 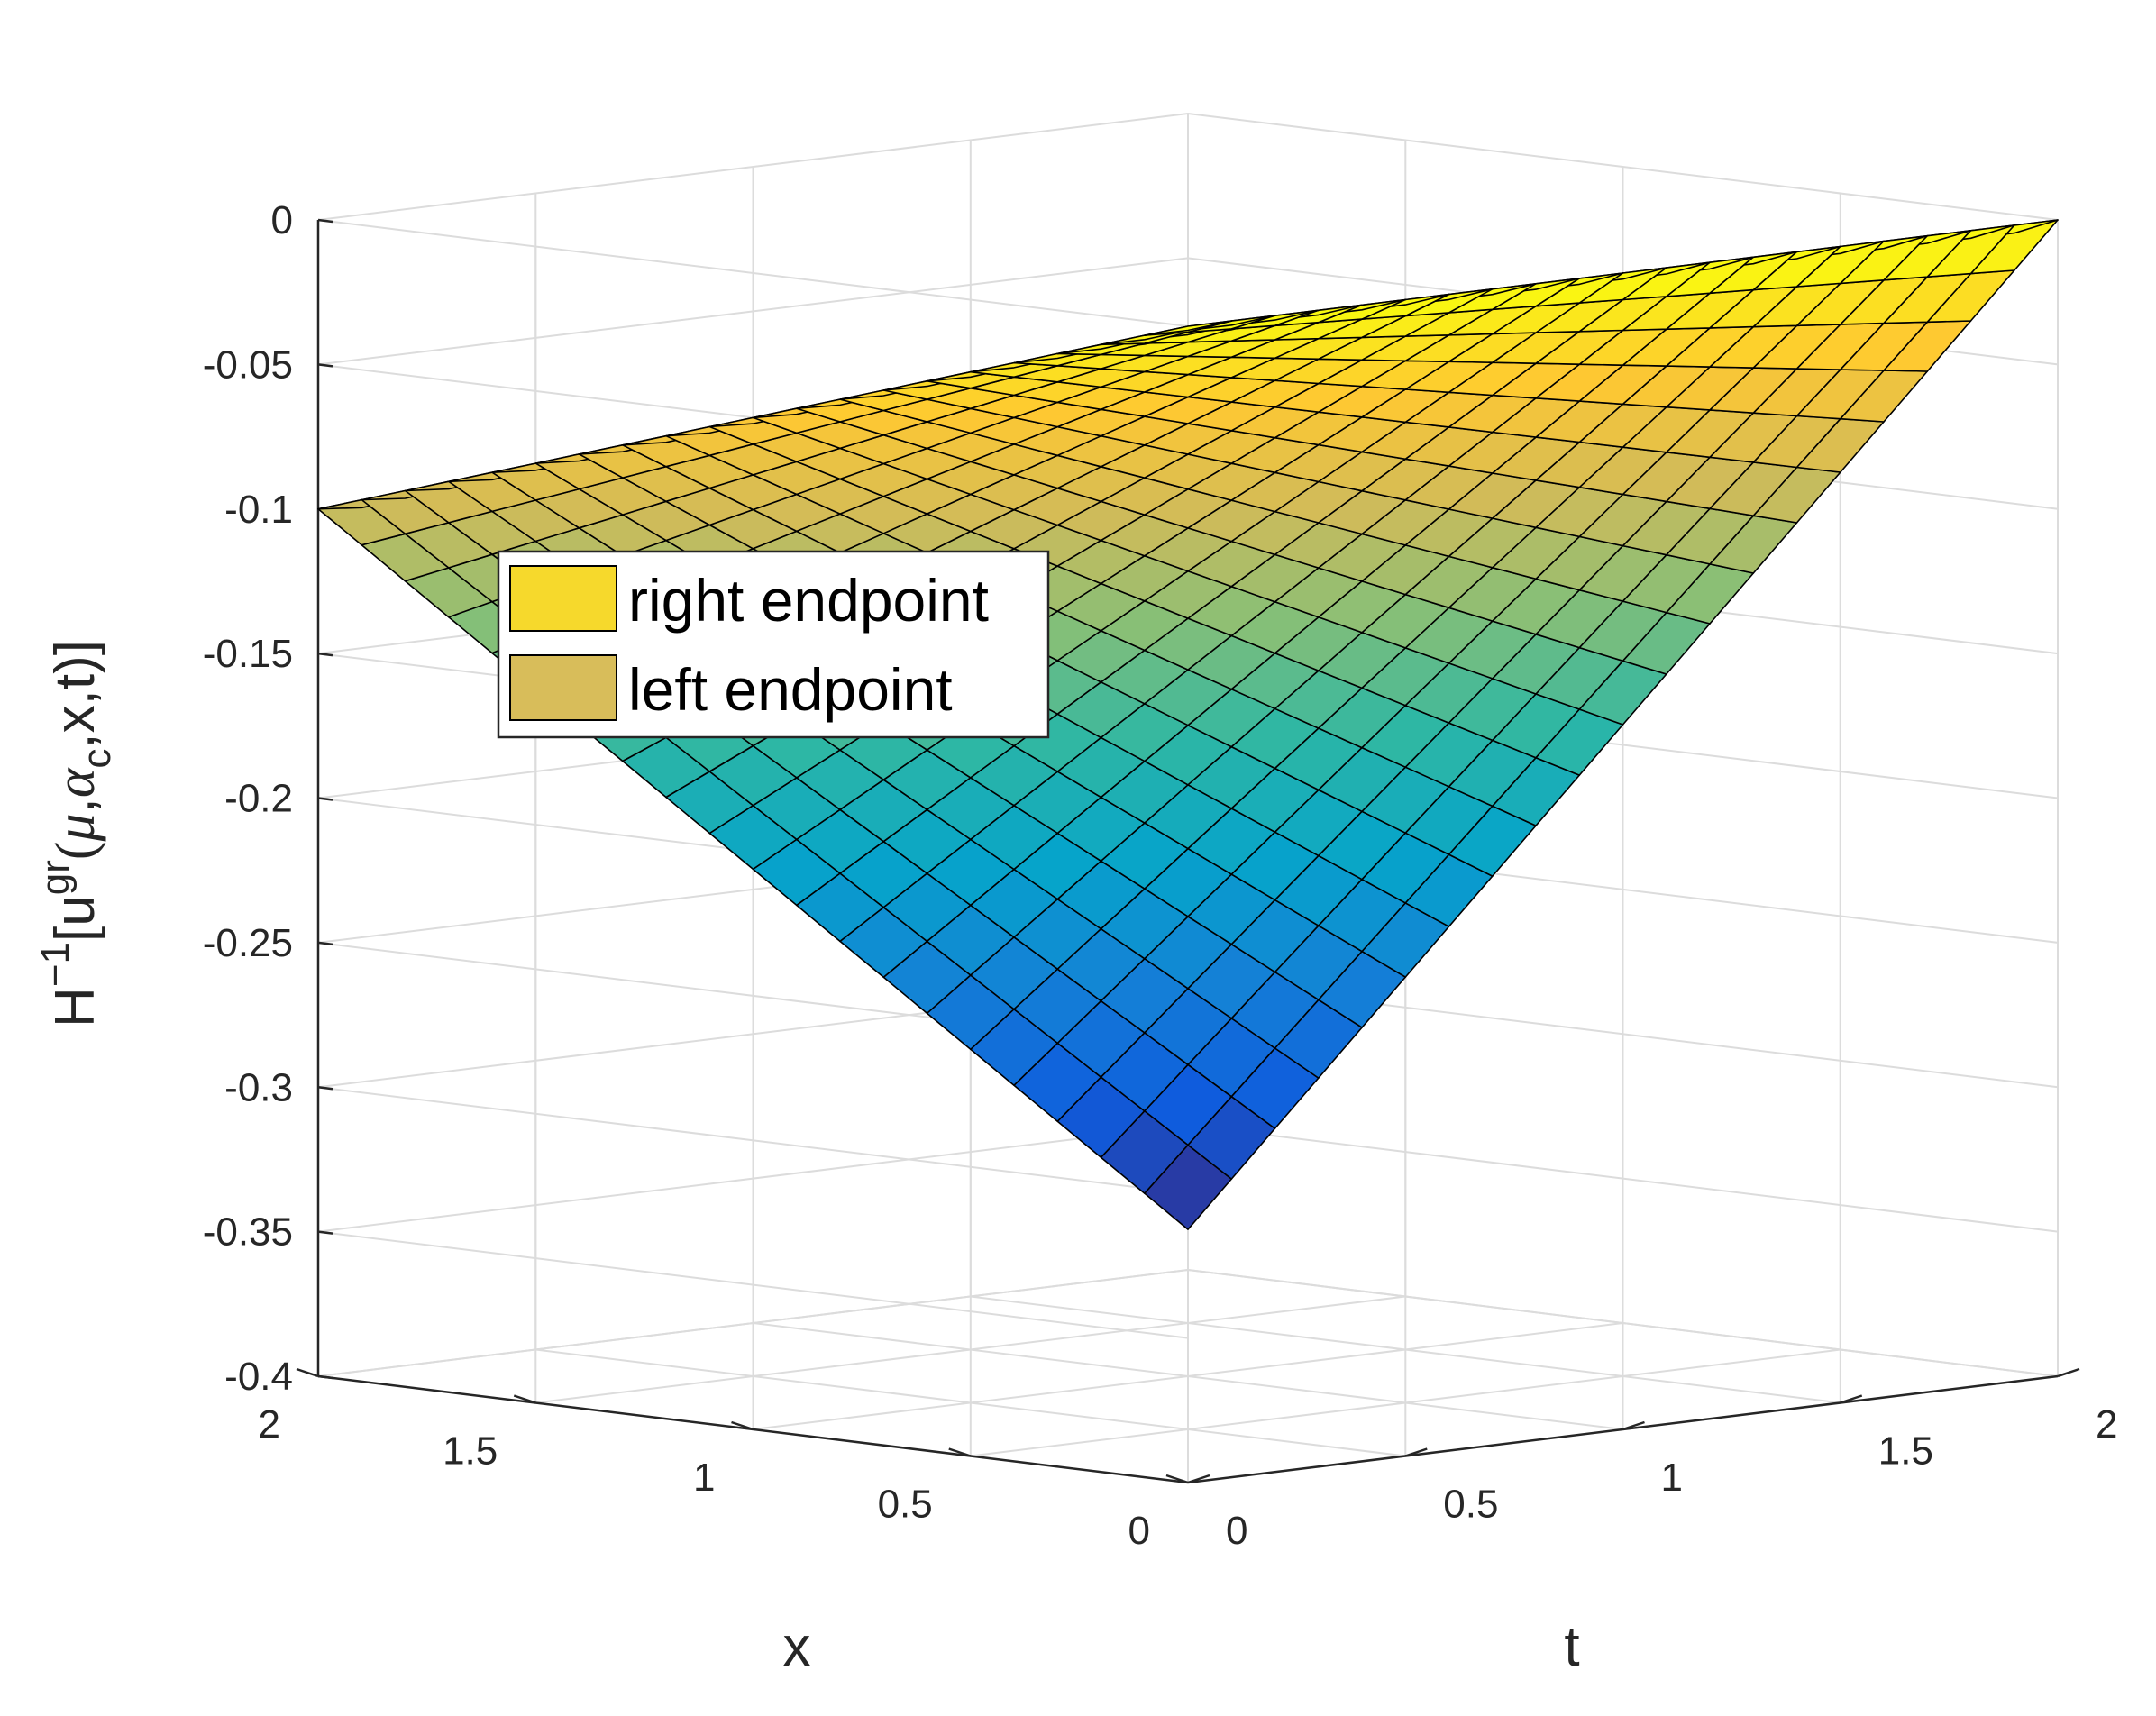 What do you see at coordinates (258, 1087) in the screenshot?
I see `z-tick-label-6: -0.3` at bounding box center [258, 1087].